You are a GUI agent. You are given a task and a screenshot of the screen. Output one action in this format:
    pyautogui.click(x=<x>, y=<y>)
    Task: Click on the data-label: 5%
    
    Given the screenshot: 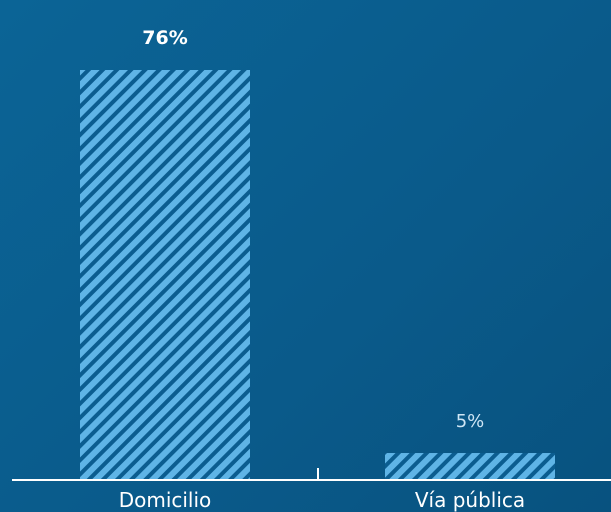 What is the action you would take?
    pyautogui.click(x=470, y=421)
    